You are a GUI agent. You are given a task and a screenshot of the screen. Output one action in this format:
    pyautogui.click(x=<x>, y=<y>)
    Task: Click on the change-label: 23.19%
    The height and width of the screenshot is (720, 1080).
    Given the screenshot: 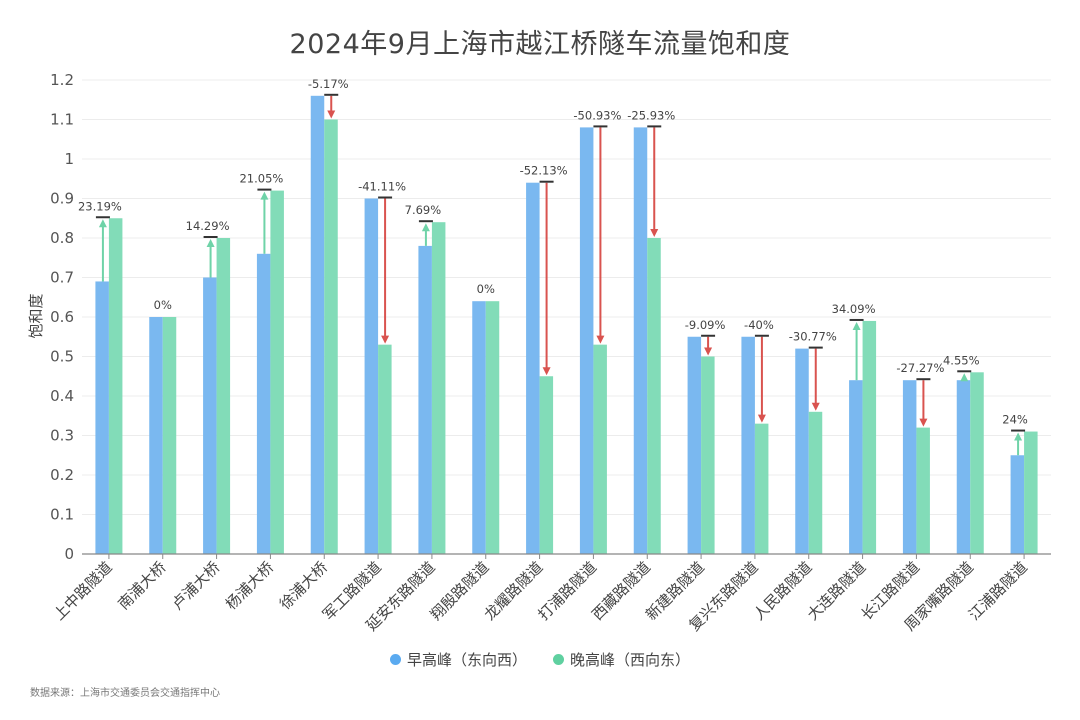 What is the action you would take?
    pyautogui.click(x=100, y=206)
    